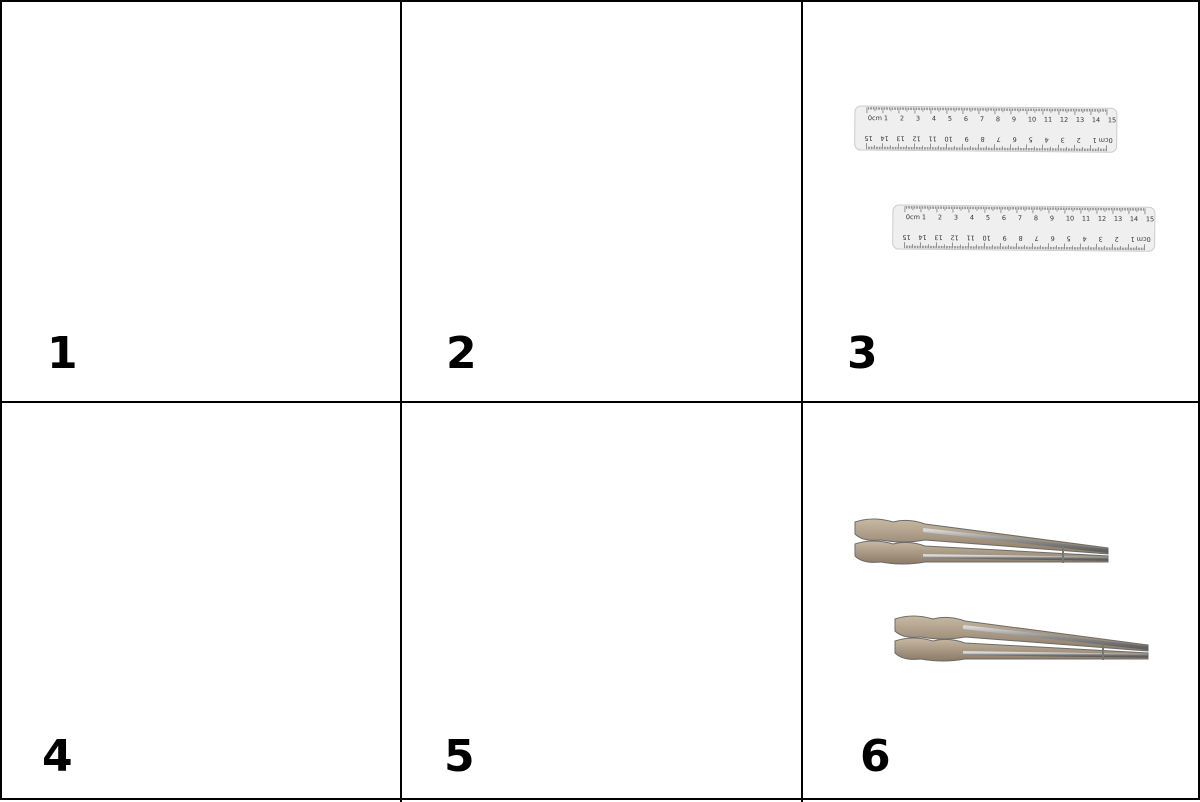 The image size is (1200, 802). I want to click on cell-number: 5, so click(459, 757).